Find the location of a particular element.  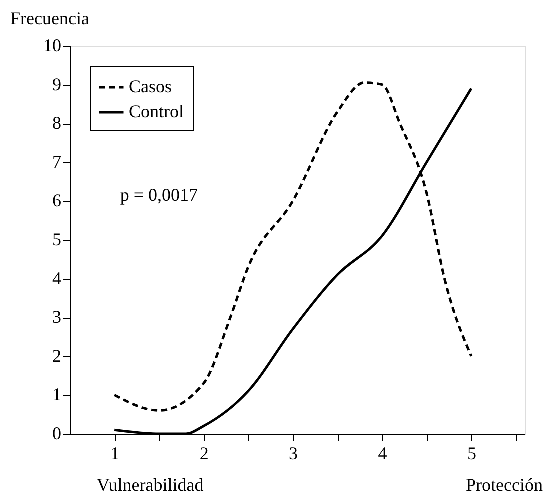

y-tick-label: 5 is located at coordinates (57, 240).